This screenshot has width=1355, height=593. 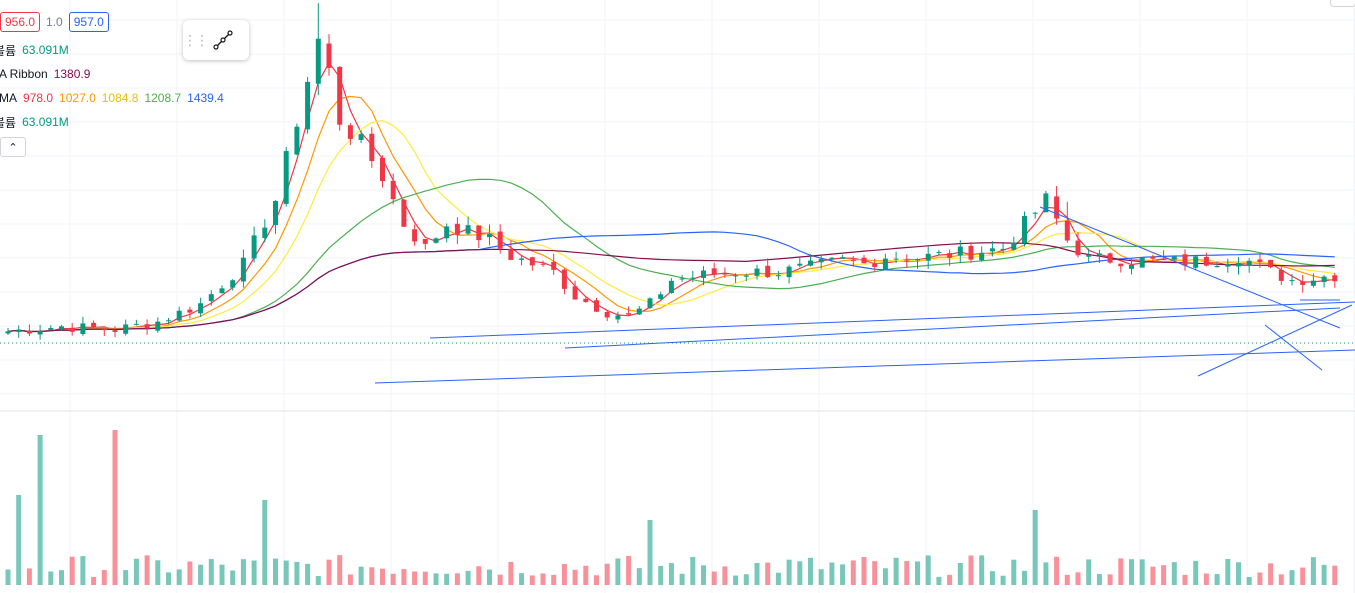 What do you see at coordinates (88, 22) in the screenshot?
I see `ask-price-box: 957.0` at bounding box center [88, 22].